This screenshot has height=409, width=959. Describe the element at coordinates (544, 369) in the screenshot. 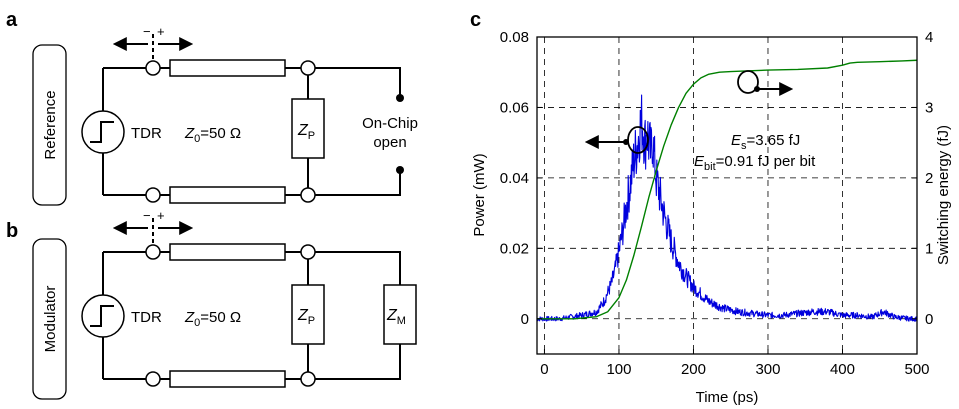

I see `x-tick-label: 0` at that location.